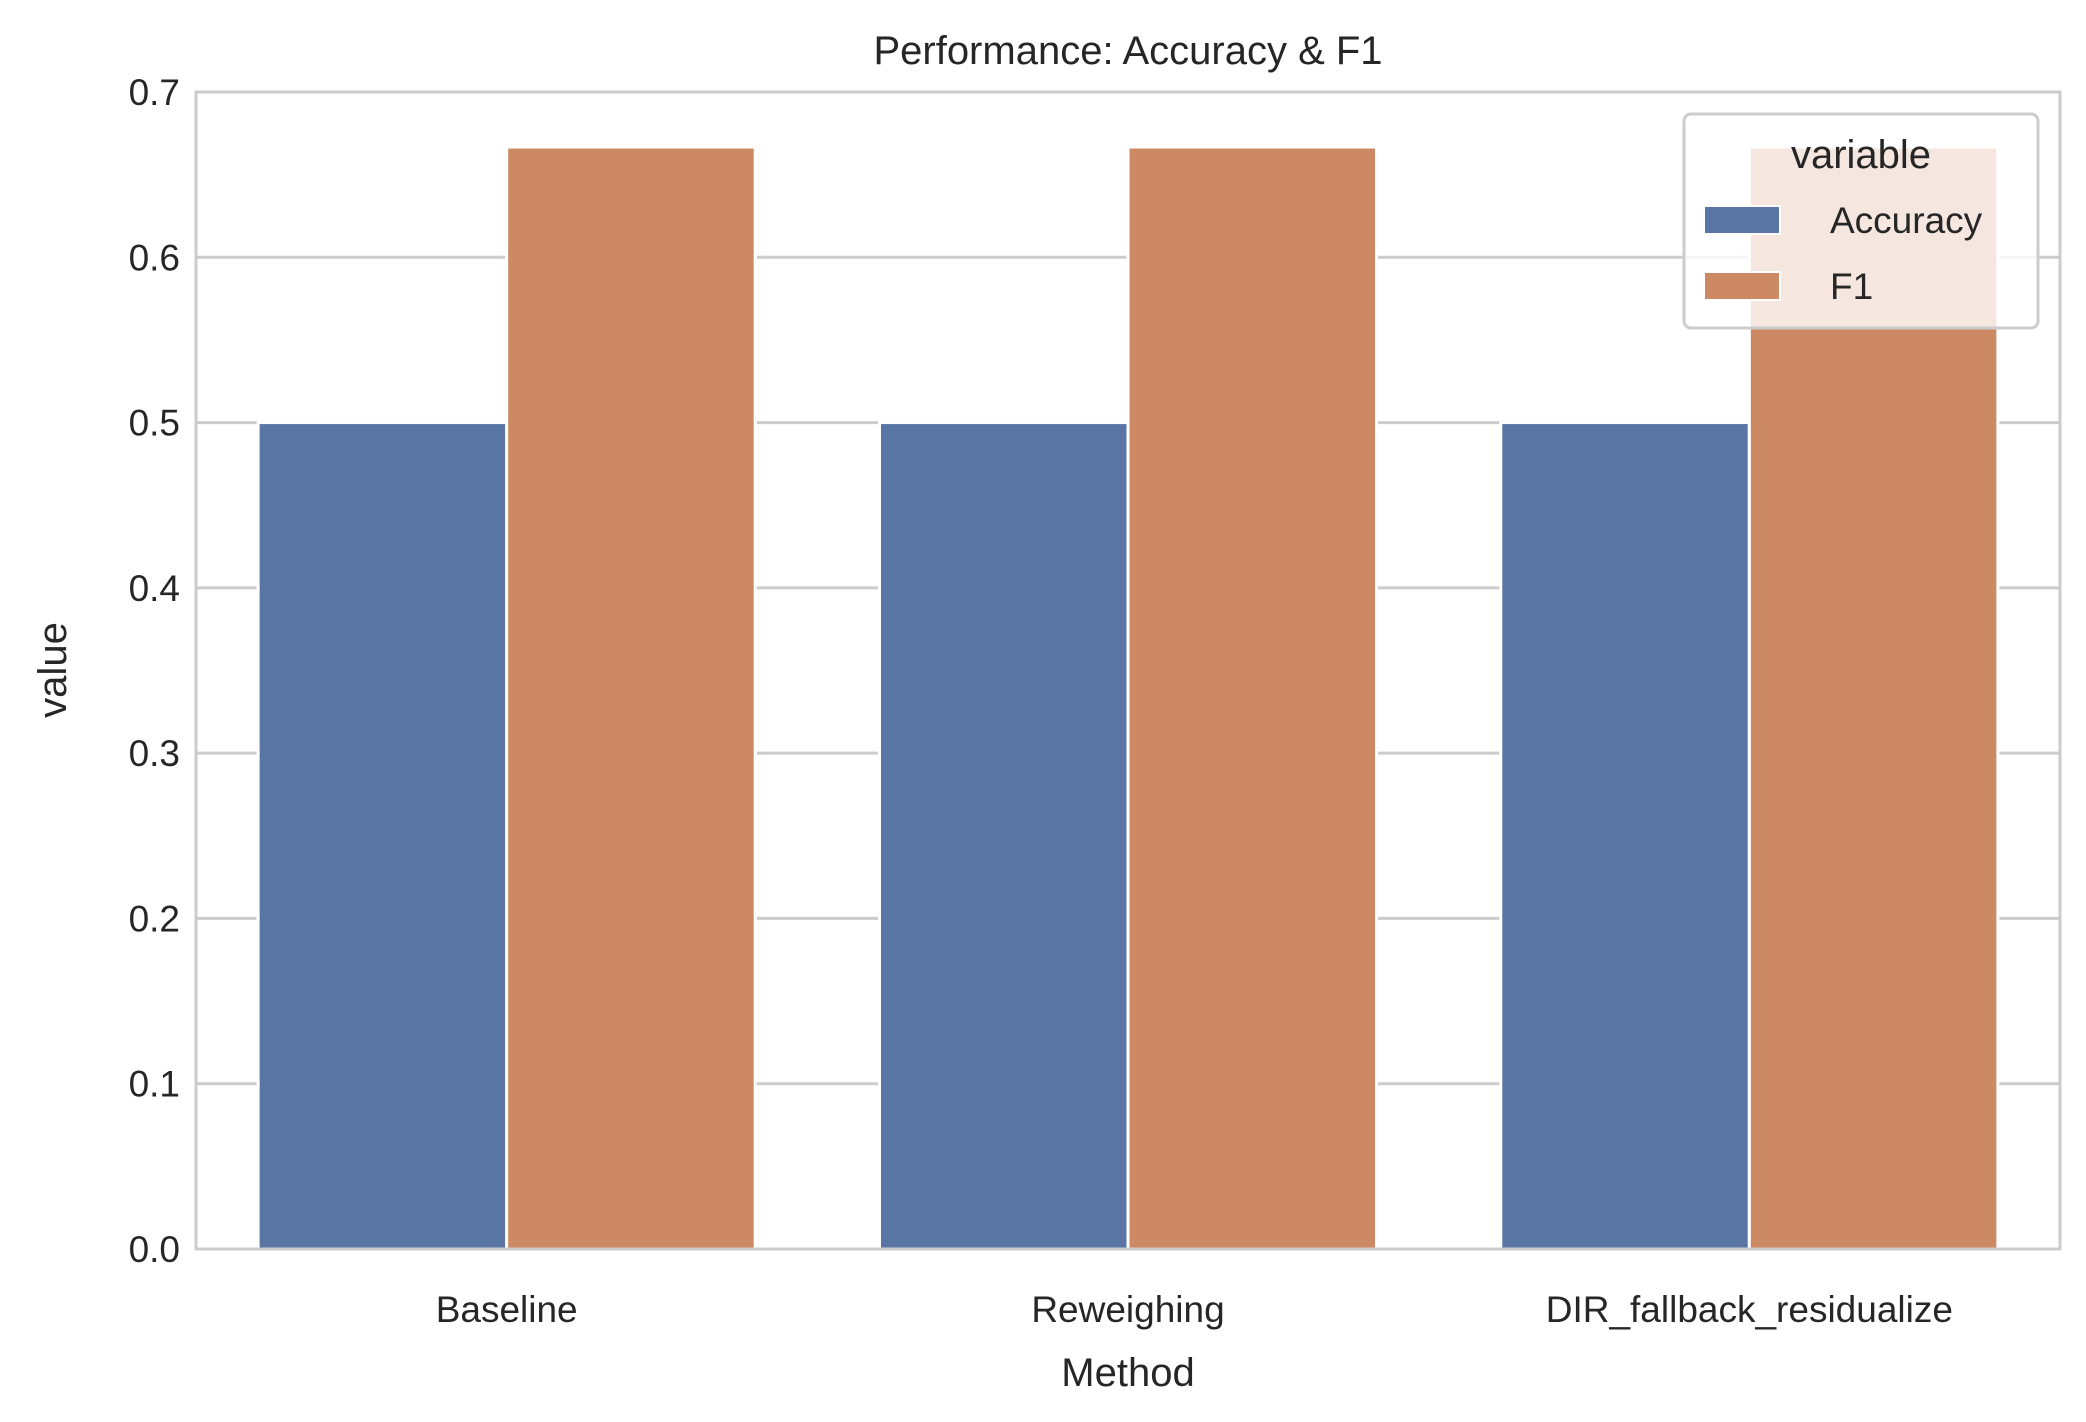 The height and width of the screenshot is (1422, 2086). What do you see at coordinates (1127, 1373) in the screenshot?
I see `x-axis-label: Method` at bounding box center [1127, 1373].